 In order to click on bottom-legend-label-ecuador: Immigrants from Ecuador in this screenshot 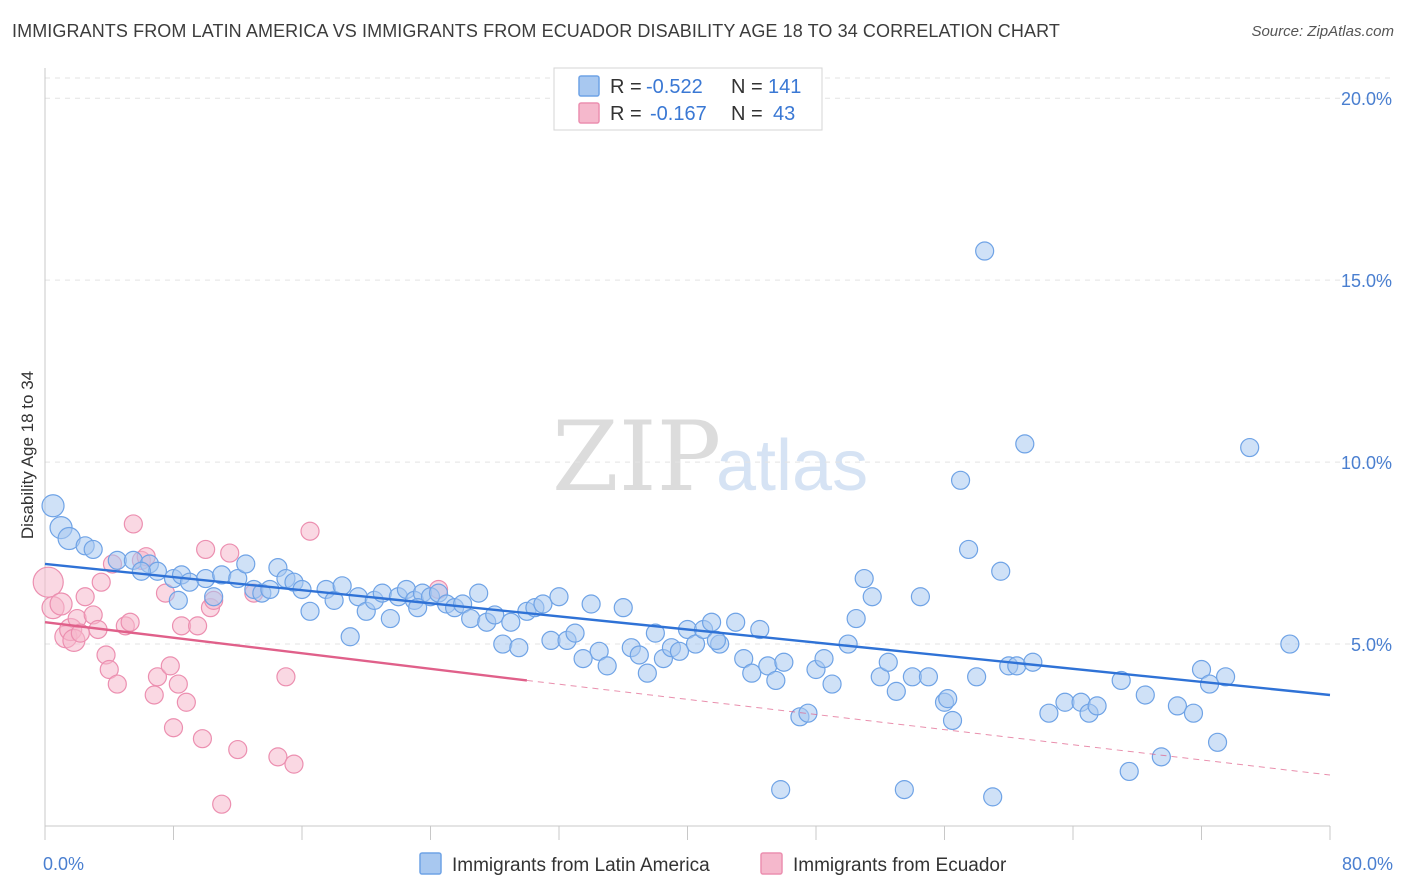, I will do `click(900, 865)`.